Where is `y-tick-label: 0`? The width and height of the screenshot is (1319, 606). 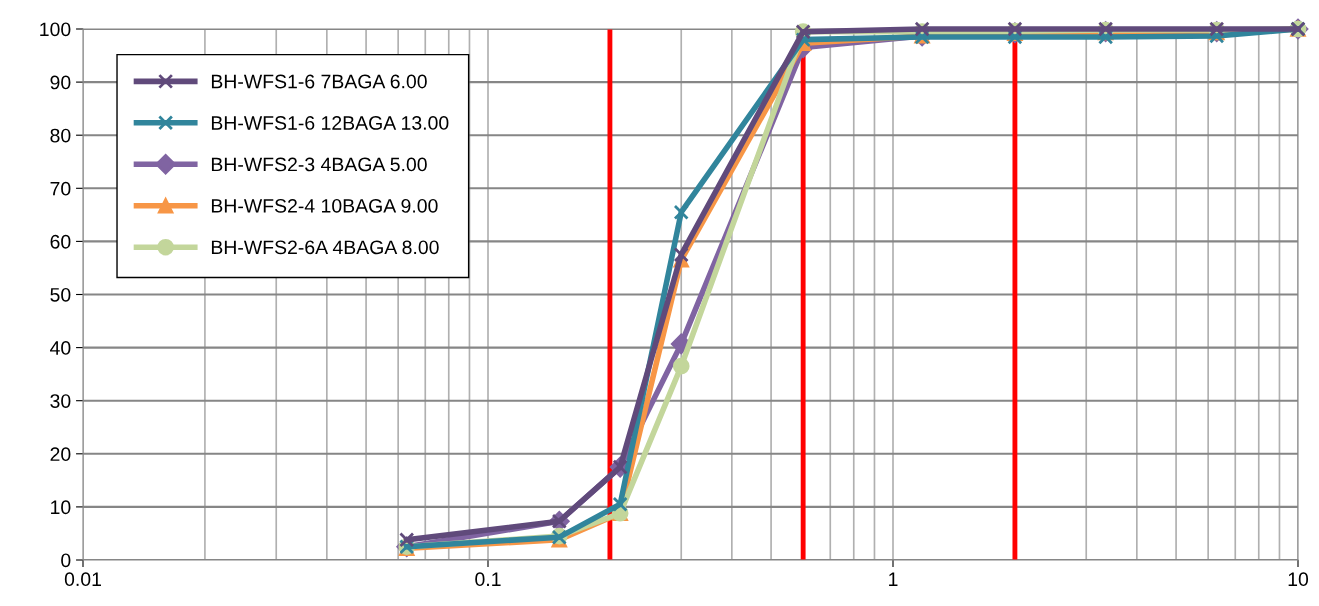 y-tick-label: 0 is located at coordinates (66, 560).